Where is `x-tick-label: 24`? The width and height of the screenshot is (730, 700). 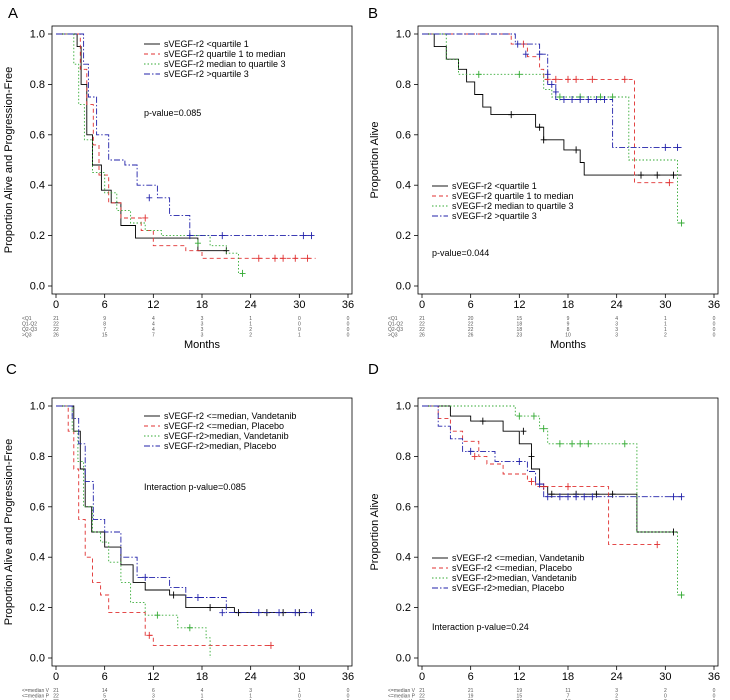
x-tick-label: 24 is located at coordinates (617, 305).